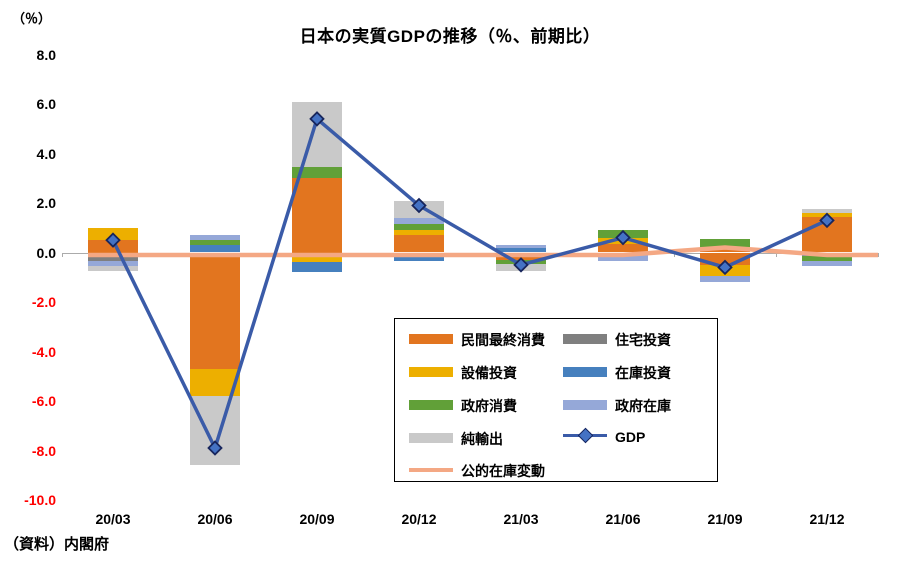  Describe the element at coordinates (32, 18) in the screenshot. I see `y-axis-unit-label: （％）` at that location.